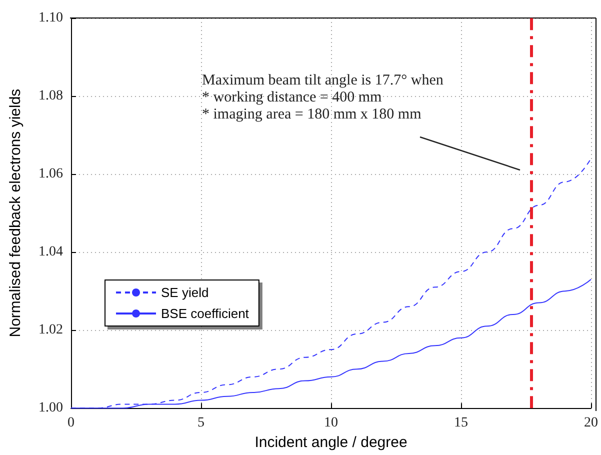 The height and width of the screenshot is (455, 601). I want to click on x-tick-label: 5, so click(201, 423).